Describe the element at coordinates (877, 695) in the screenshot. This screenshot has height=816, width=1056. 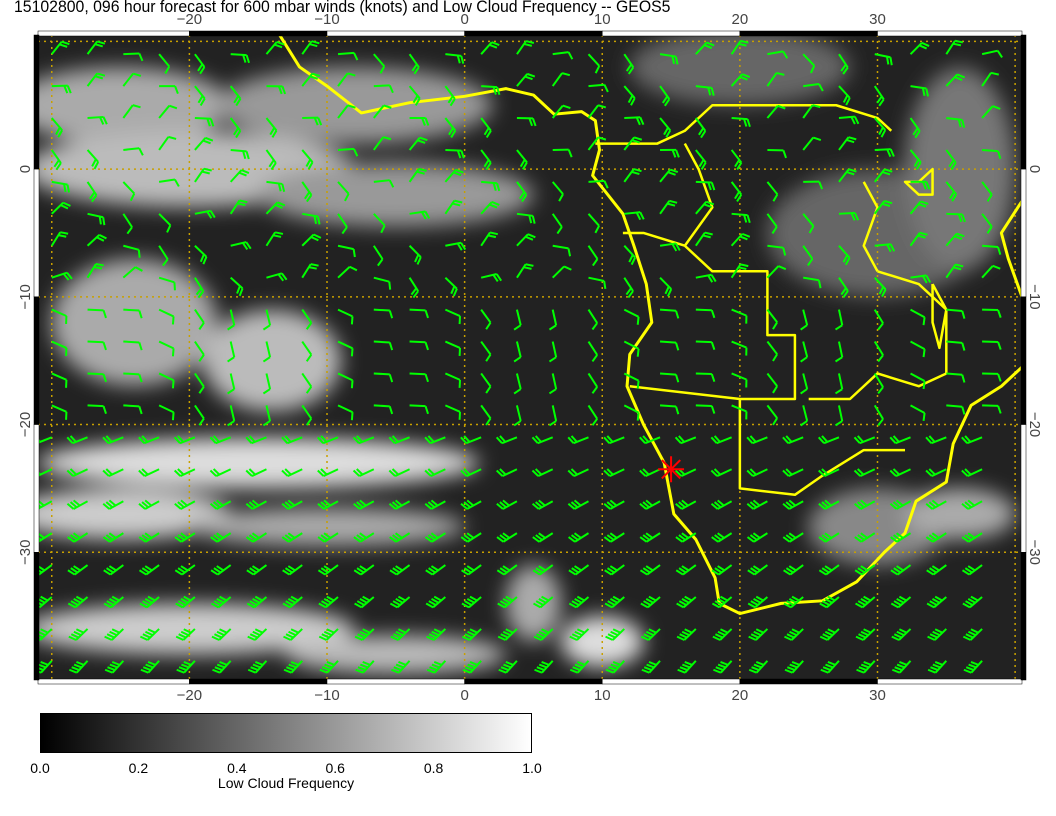
I see `lon-tick-label: 30` at that location.